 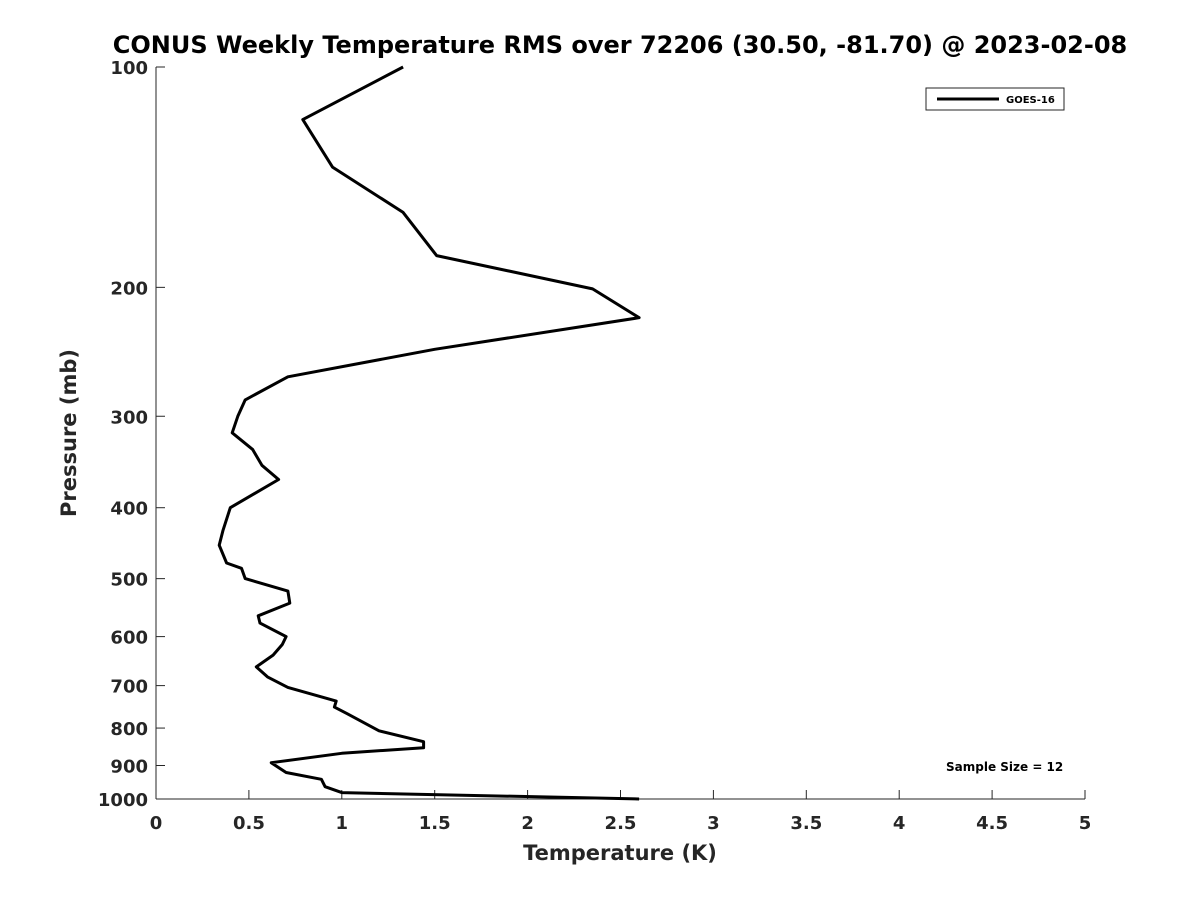 I want to click on legend-label-goes-16: GOES-16, so click(x=1030, y=100).